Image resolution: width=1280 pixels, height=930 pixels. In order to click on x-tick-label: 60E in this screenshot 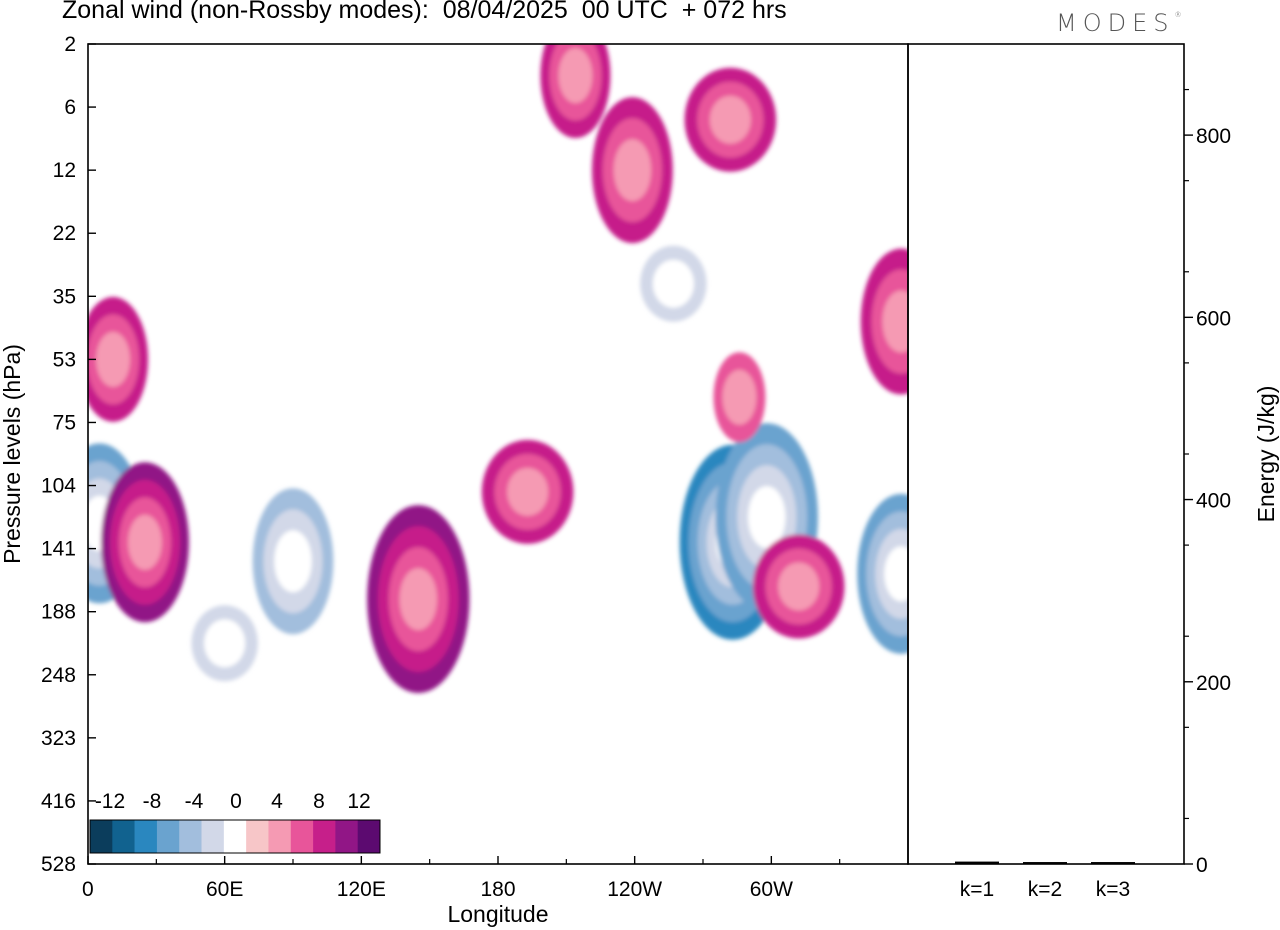, I will do `click(224, 889)`.